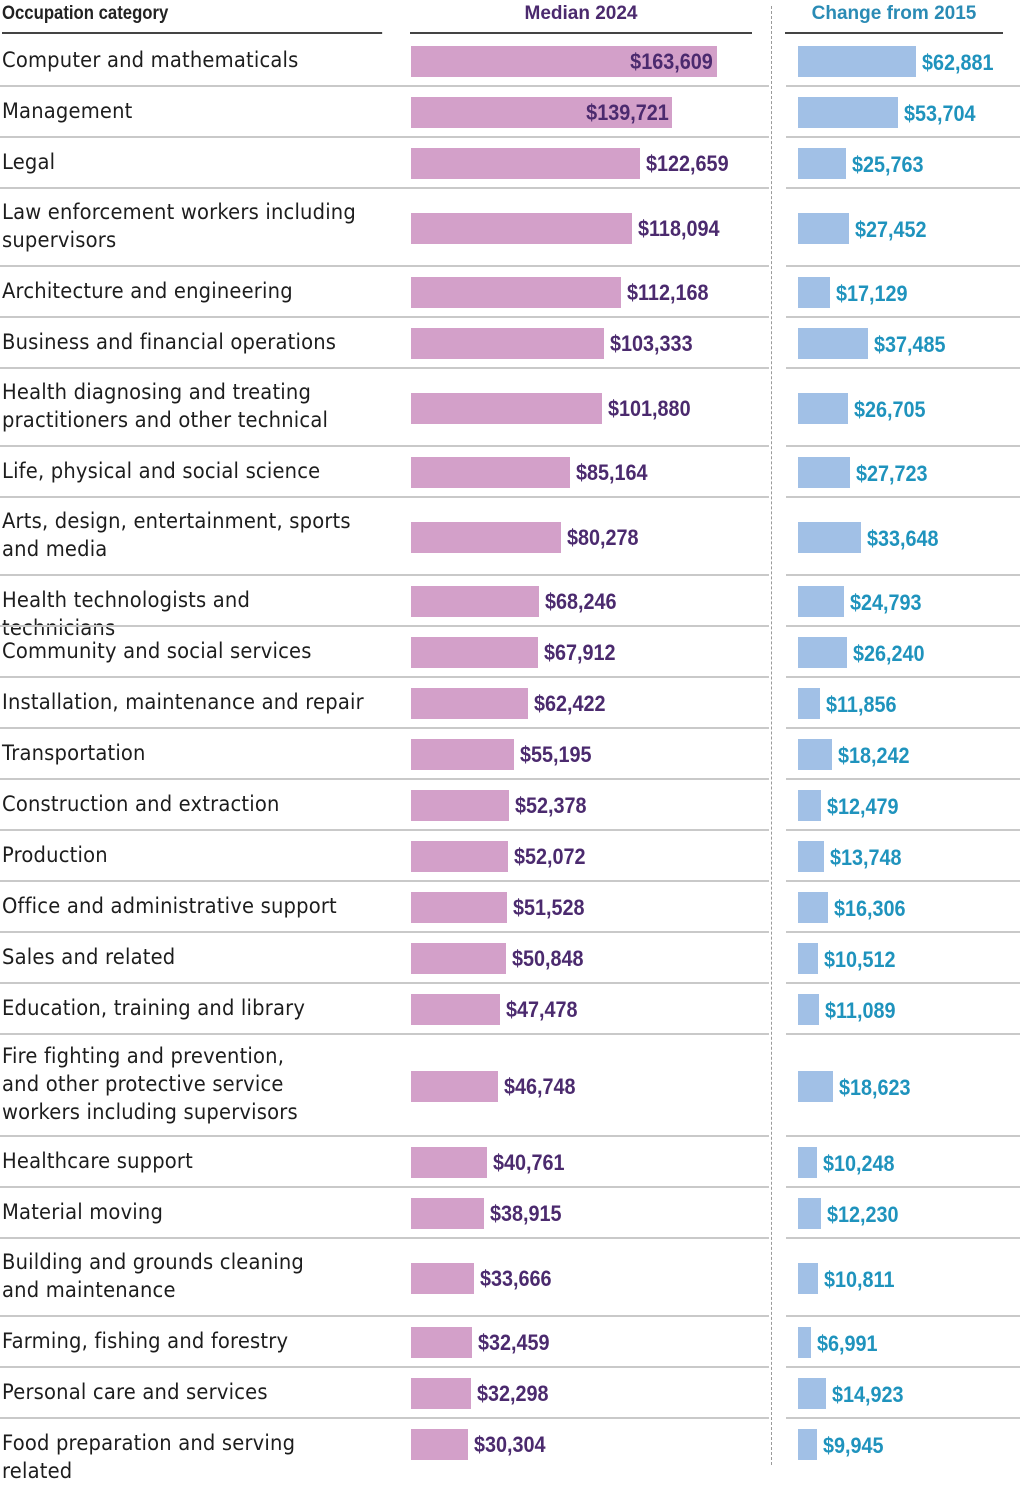 Image resolution: width=1020 pixels, height=1485 pixels. What do you see at coordinates (183, 701) in the screenshot?
I see `category-label-line: Installation, maintenance and repair` at bounding box center [183, 701].